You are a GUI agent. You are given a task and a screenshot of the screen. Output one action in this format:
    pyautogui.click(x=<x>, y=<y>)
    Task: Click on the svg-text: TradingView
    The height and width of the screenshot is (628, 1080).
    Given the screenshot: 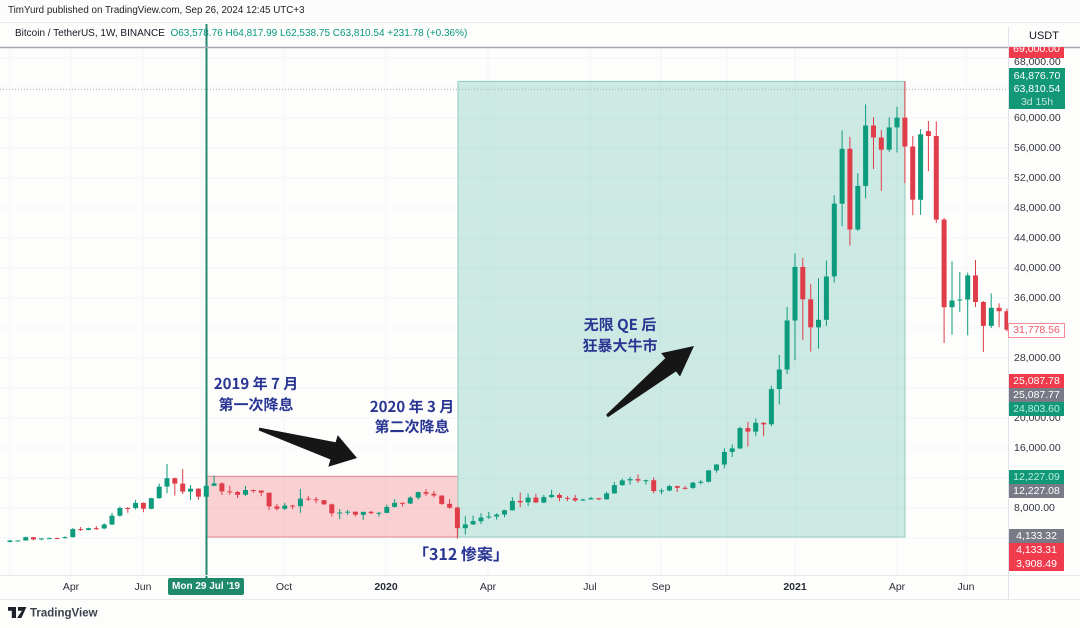 What is the action you would take?
    pyautogui.click(x=64, y=614)
    